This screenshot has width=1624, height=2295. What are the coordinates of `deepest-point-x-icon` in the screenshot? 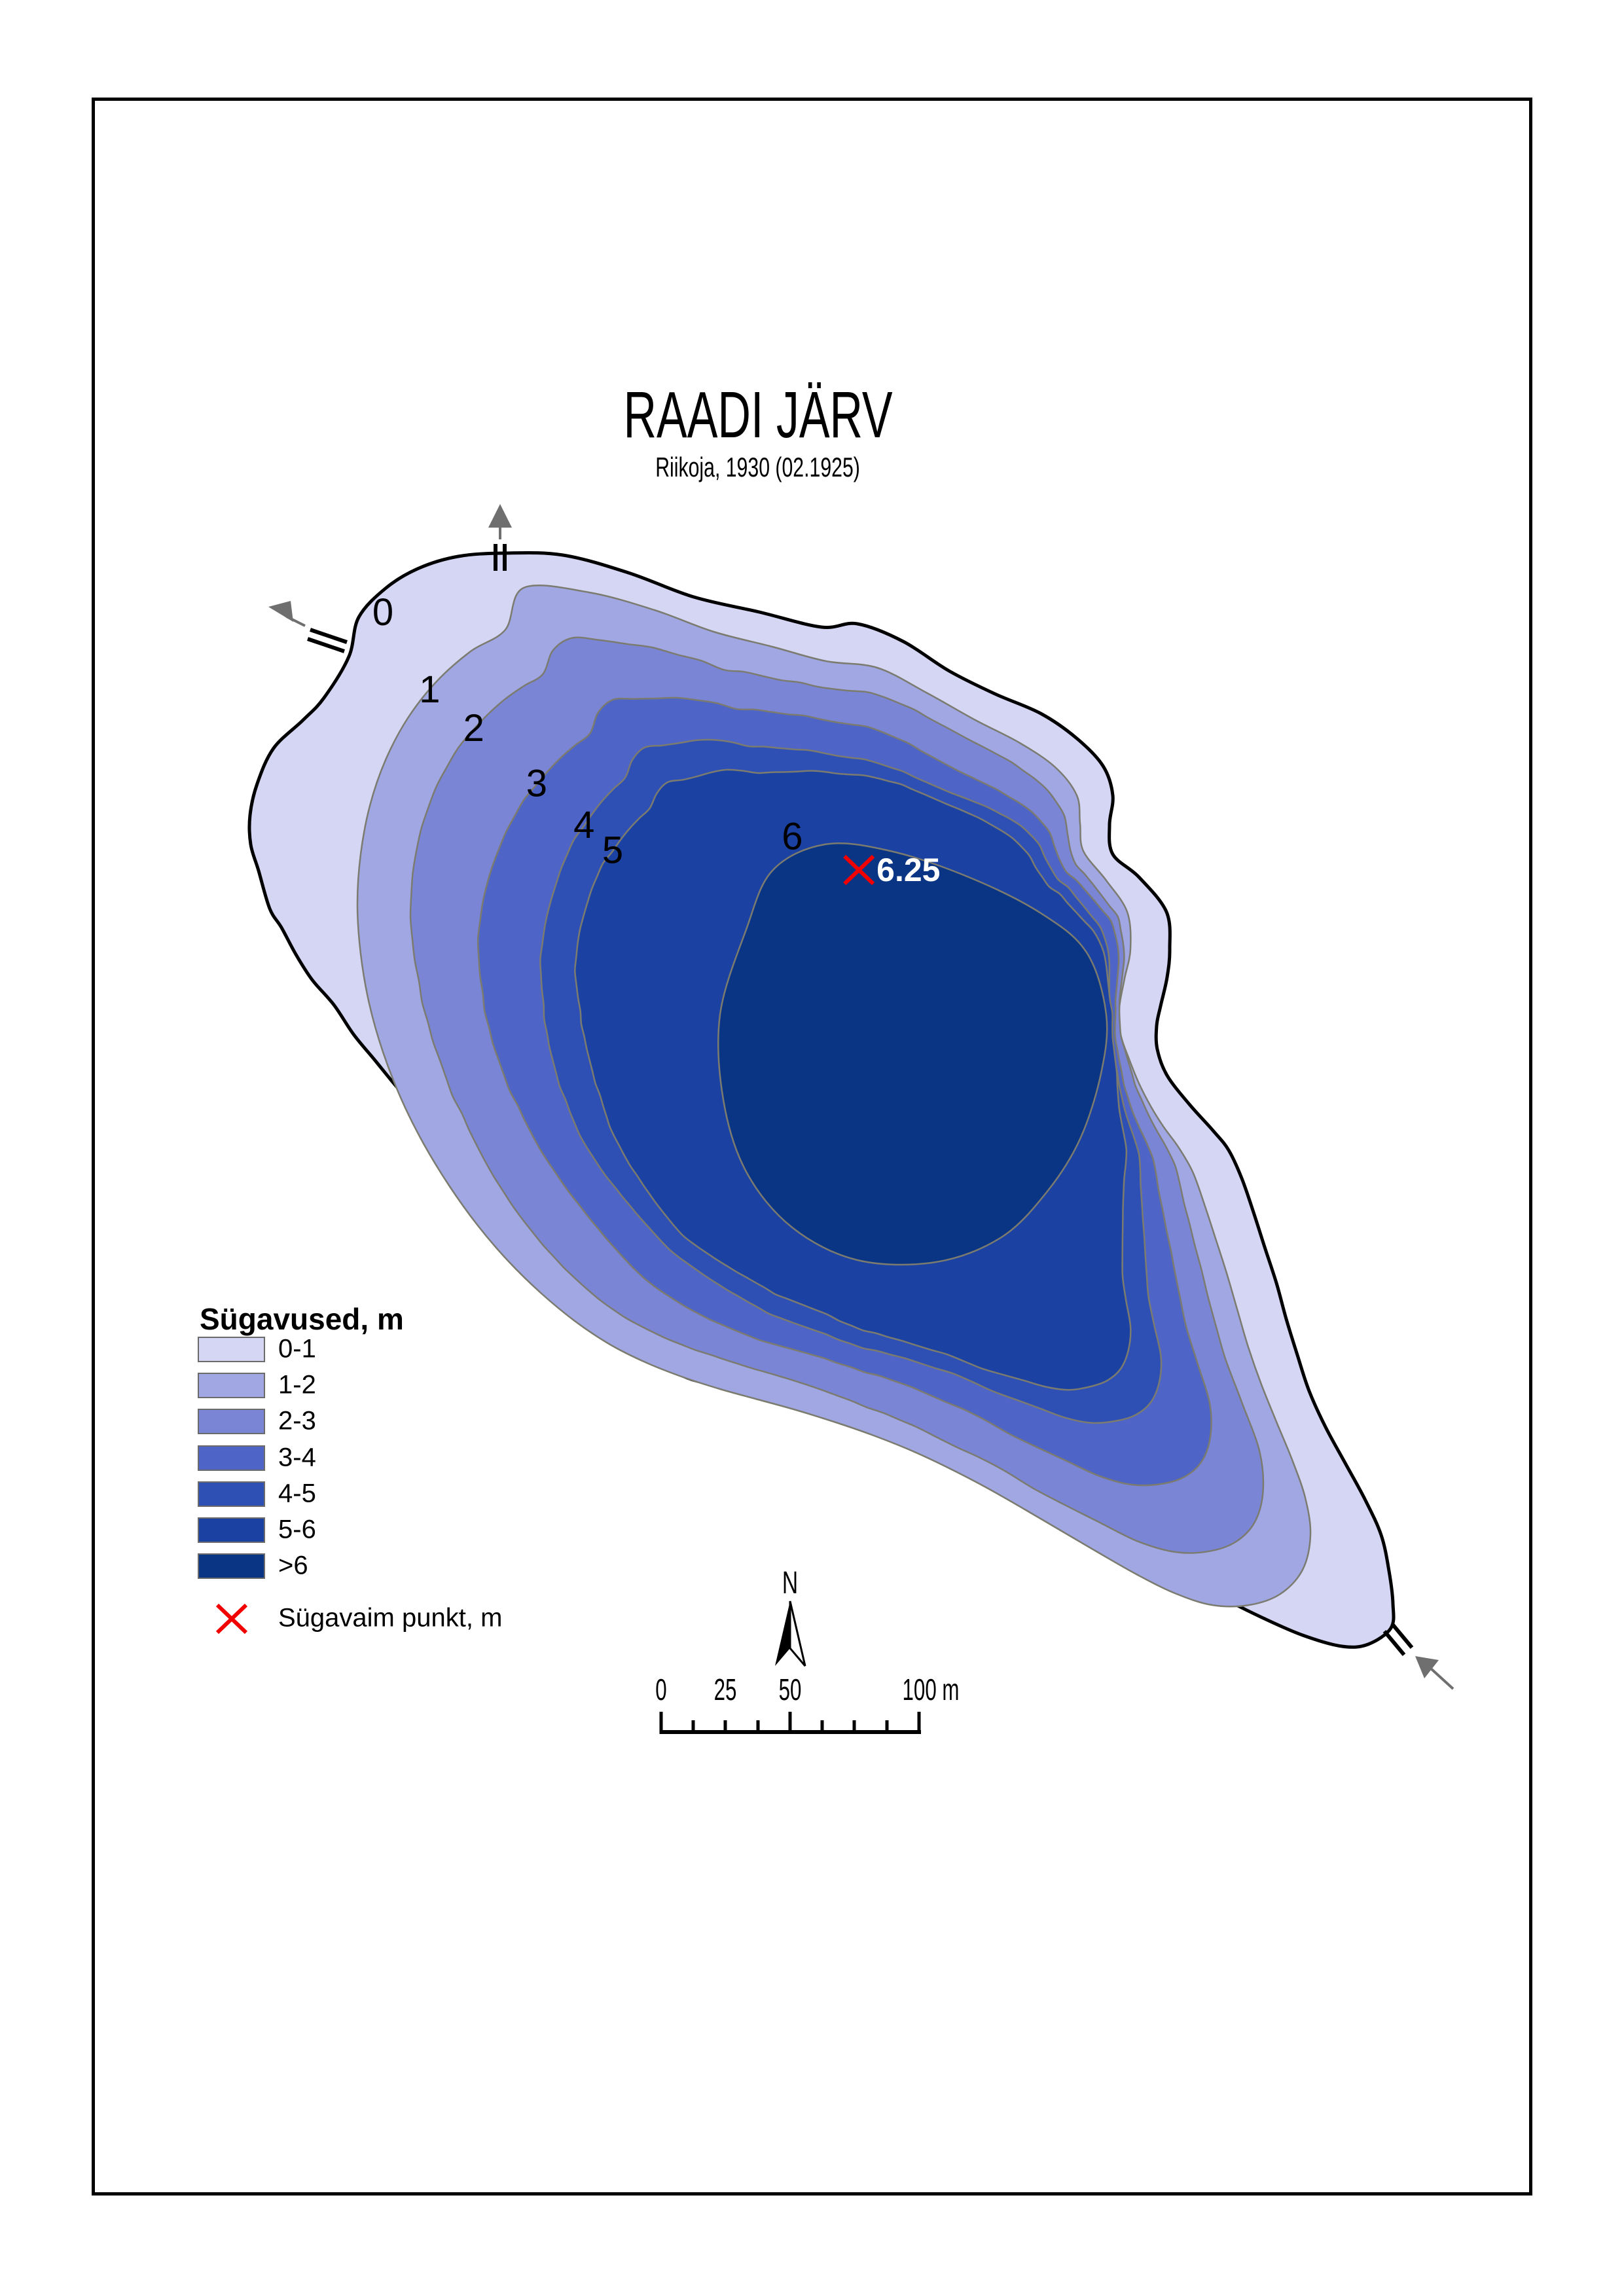 It's located at (231, 1620).